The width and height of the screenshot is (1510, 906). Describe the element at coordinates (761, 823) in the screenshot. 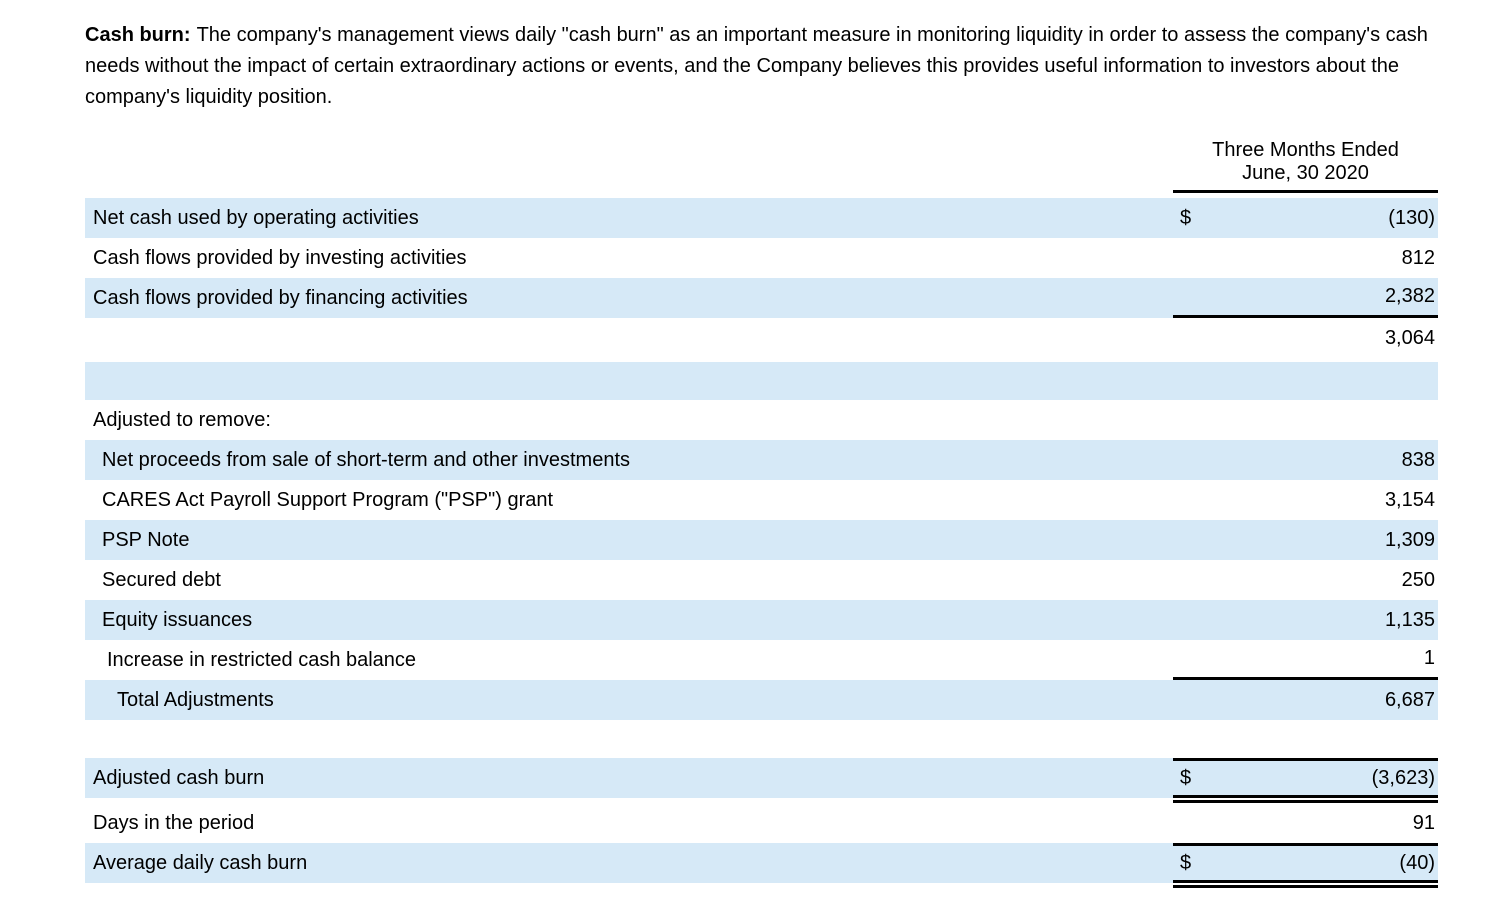

I see `table-row-days-in-period: Days in the period 91` at that location.